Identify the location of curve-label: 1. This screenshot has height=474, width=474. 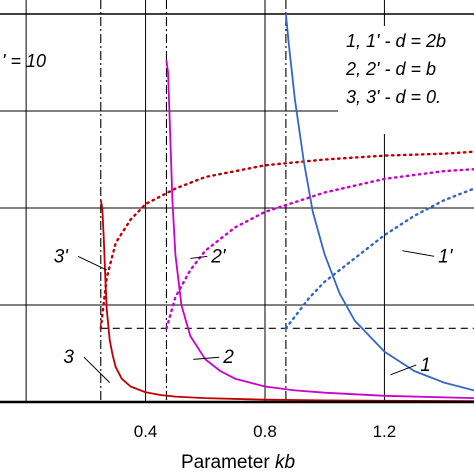
(425, 365).